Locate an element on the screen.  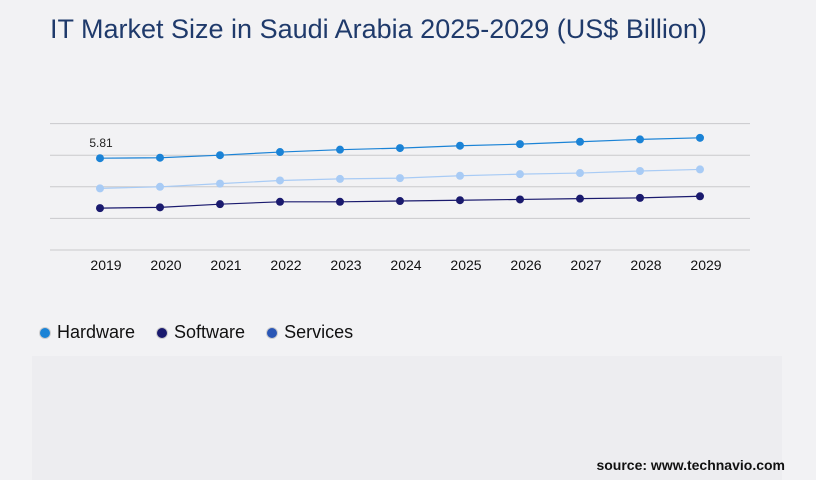
series-lines is located at coordinates (400, 173).